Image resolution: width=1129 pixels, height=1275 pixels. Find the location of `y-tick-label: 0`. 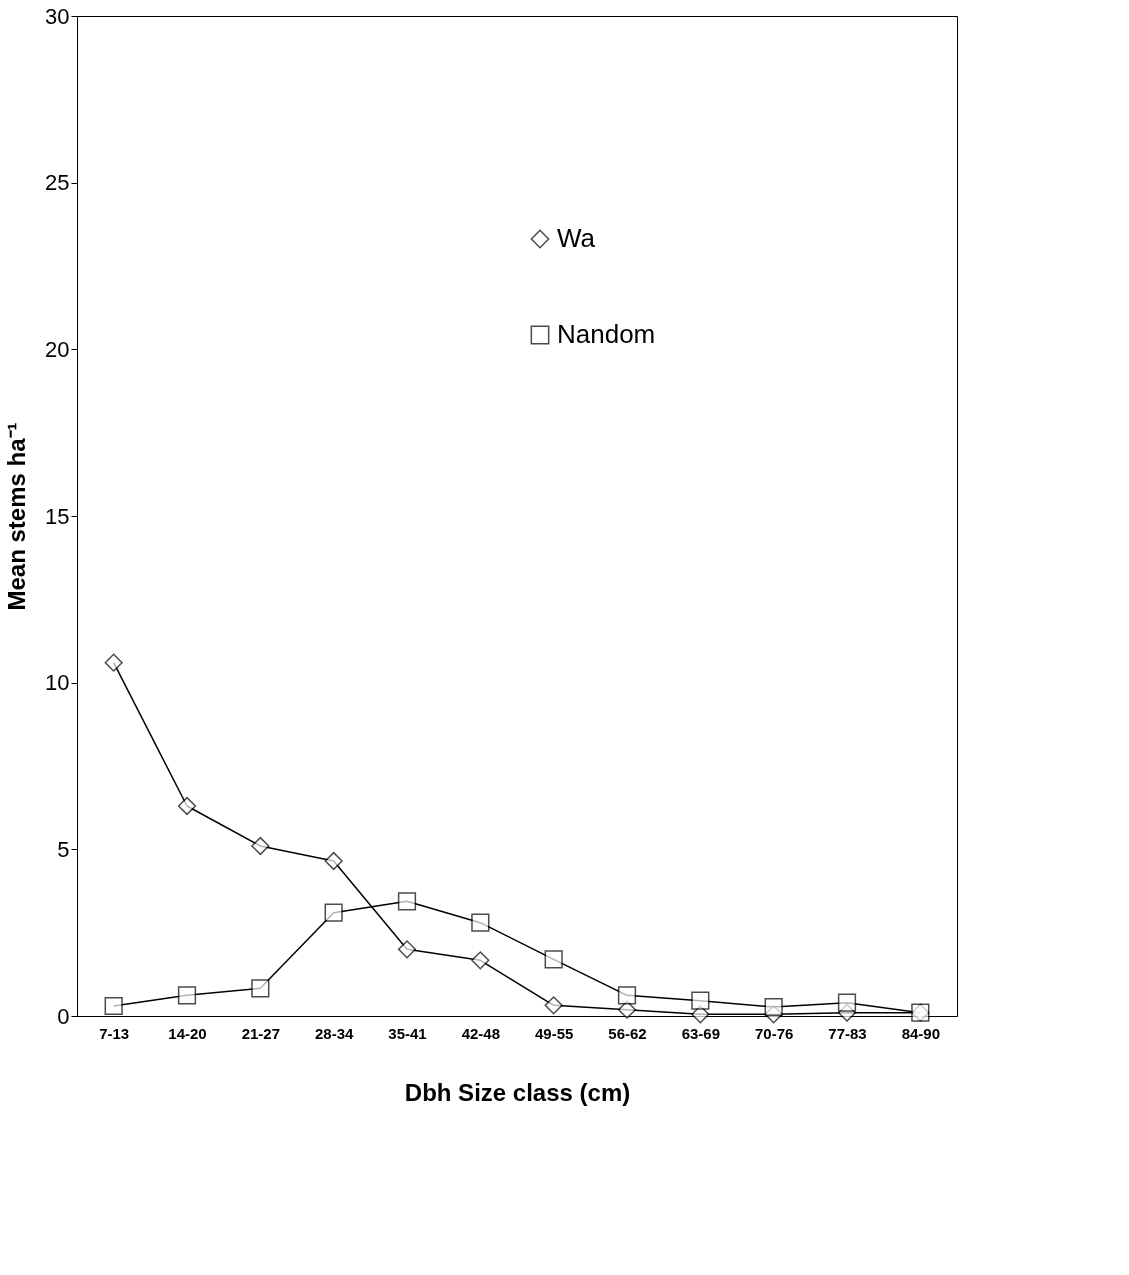

y-tick-label: 0 is located at coordinates (63, 1016).